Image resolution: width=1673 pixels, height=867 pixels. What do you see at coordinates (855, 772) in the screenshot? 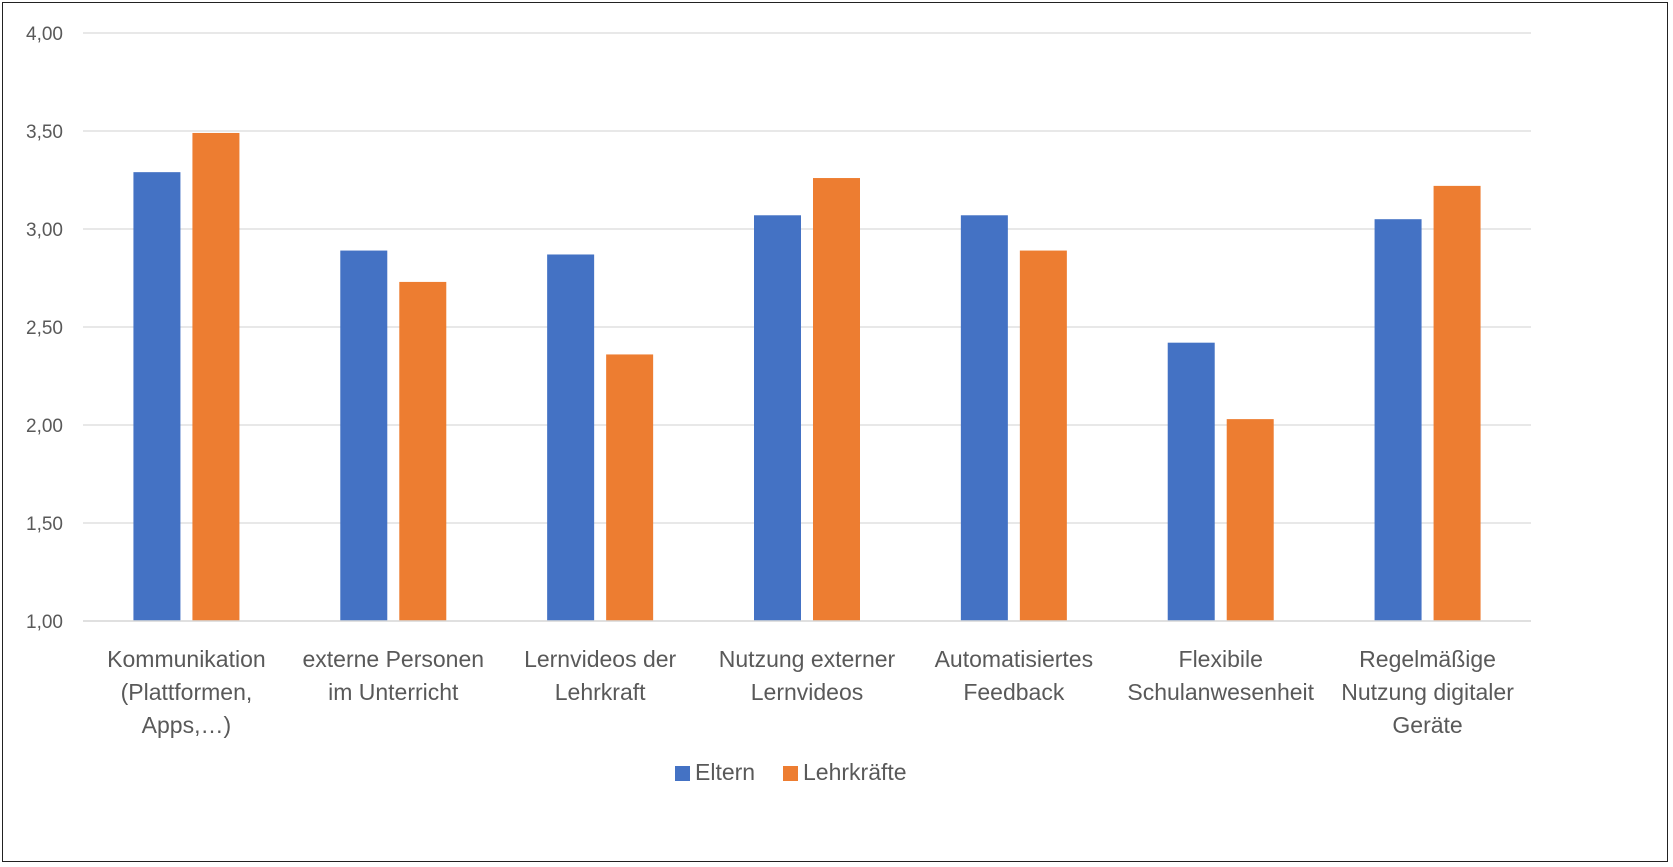
I see `legend-label: Lehrkräfte` at bounding box center [855, 772].